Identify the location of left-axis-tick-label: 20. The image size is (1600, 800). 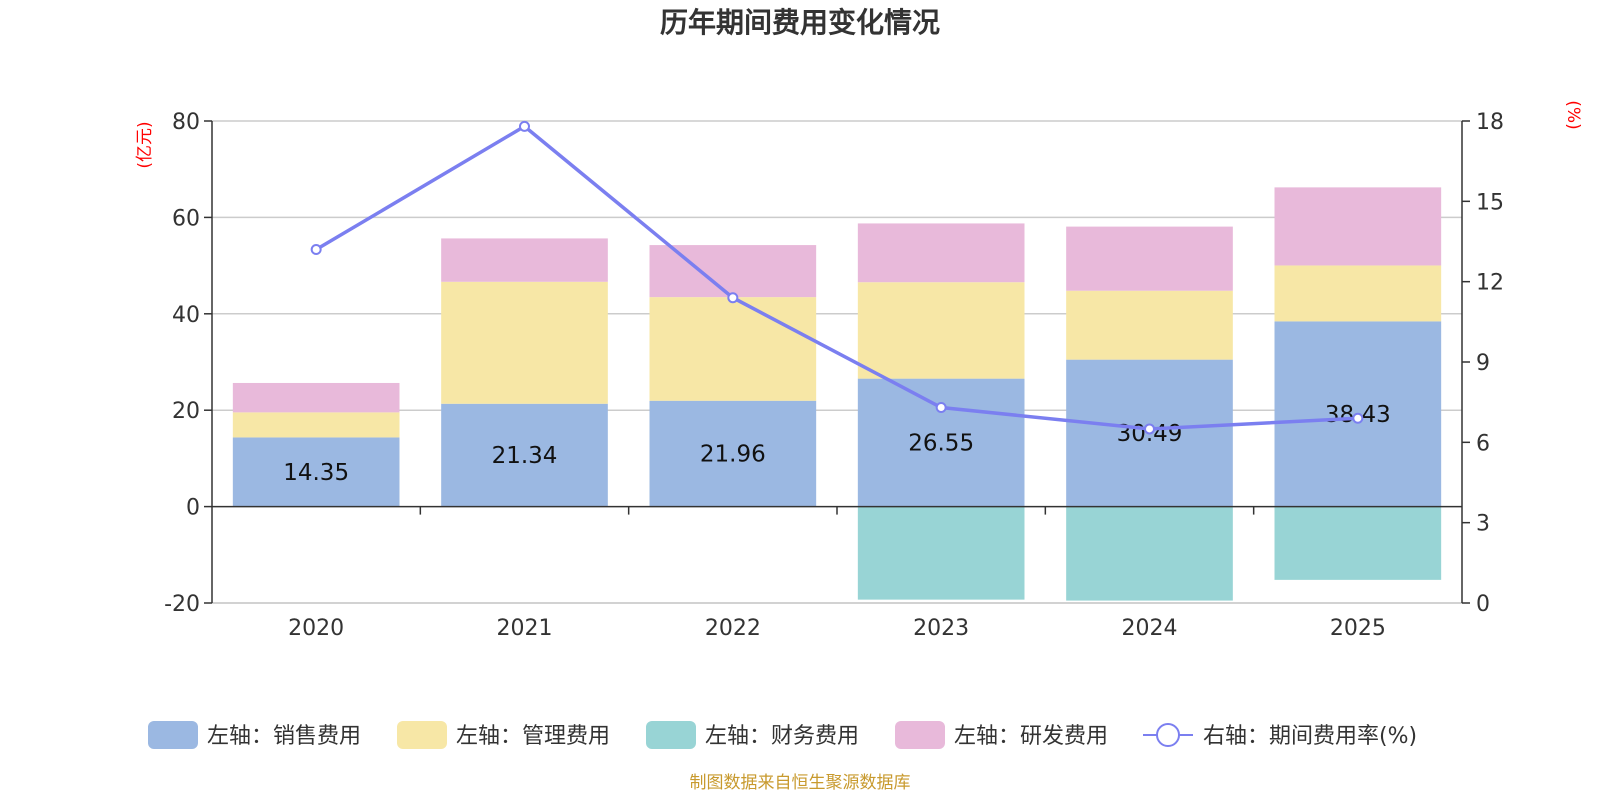
(186, 411).